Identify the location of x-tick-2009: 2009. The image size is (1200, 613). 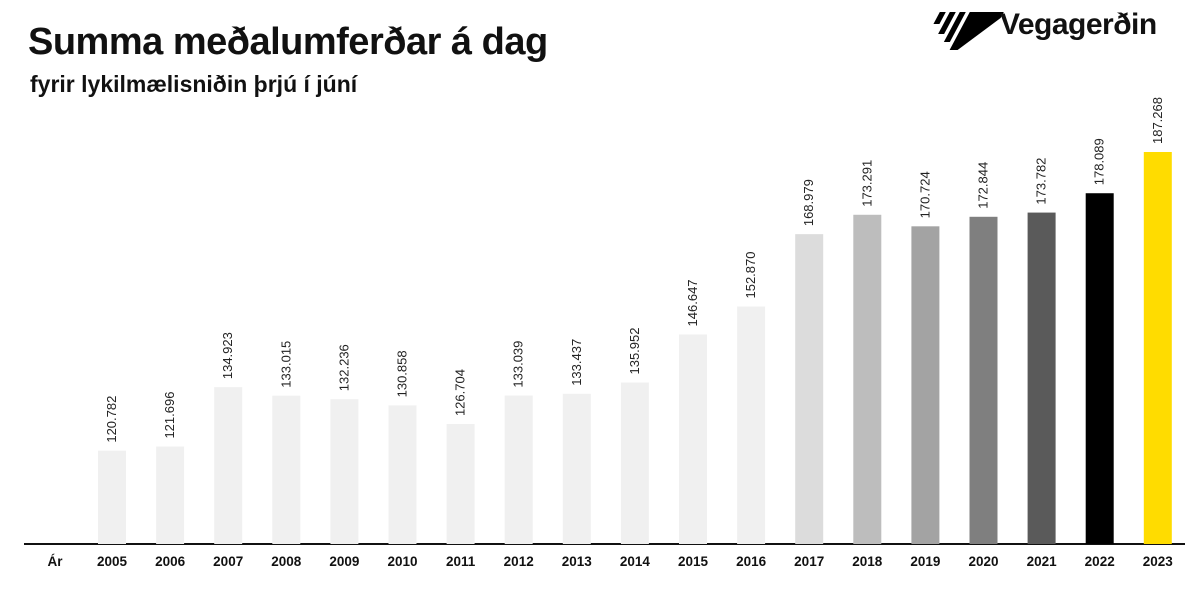
(344, 561).